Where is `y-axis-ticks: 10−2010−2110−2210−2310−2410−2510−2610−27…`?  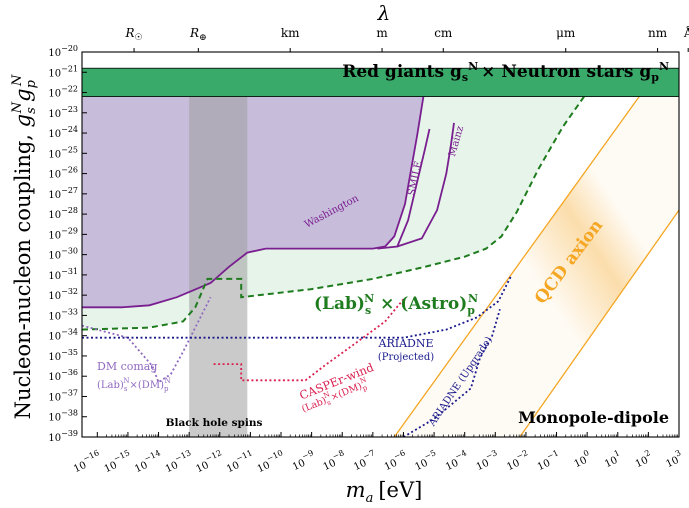
y-axis-ticks: 10−2010−2110−2210−2310−2410−2510−2610−27… is located at coordinates (67, 244).